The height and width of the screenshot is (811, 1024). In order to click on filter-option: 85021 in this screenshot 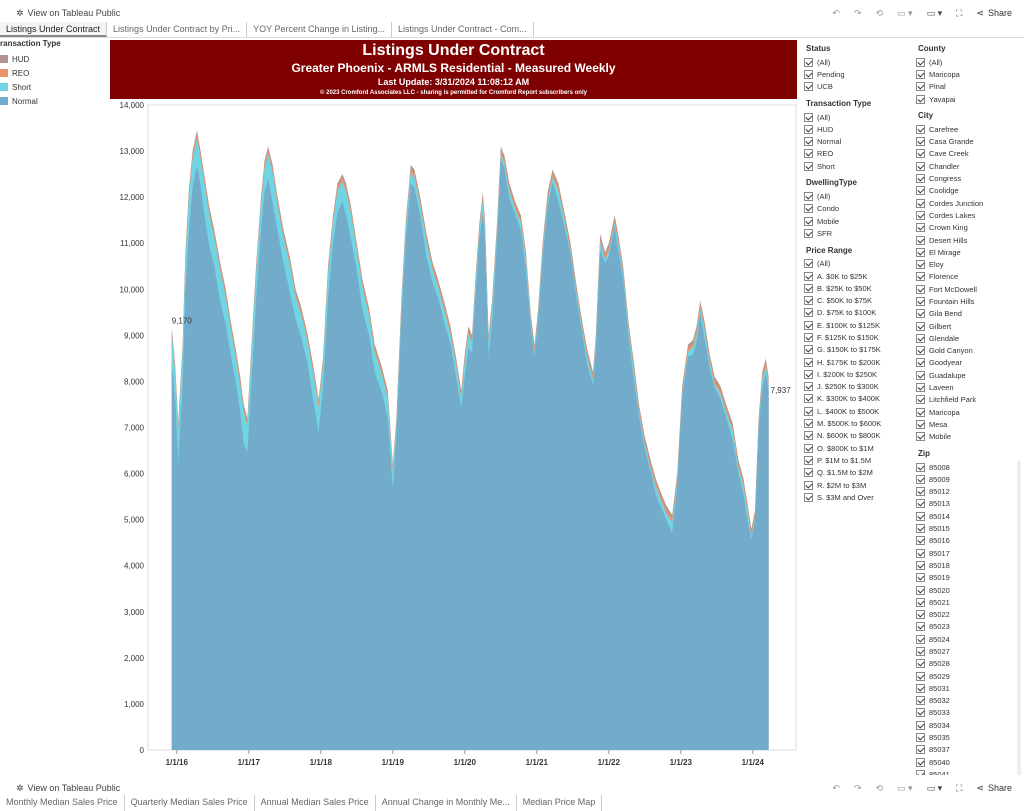, I will do `click(968, 602)`.